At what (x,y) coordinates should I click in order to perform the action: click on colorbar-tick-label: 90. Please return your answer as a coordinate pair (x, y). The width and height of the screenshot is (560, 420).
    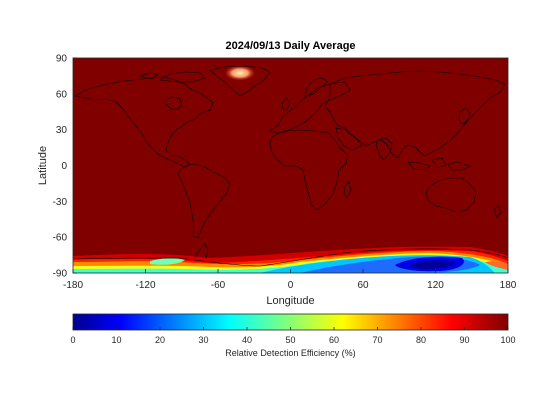
    Looking at the image, I should click on (464, 340).